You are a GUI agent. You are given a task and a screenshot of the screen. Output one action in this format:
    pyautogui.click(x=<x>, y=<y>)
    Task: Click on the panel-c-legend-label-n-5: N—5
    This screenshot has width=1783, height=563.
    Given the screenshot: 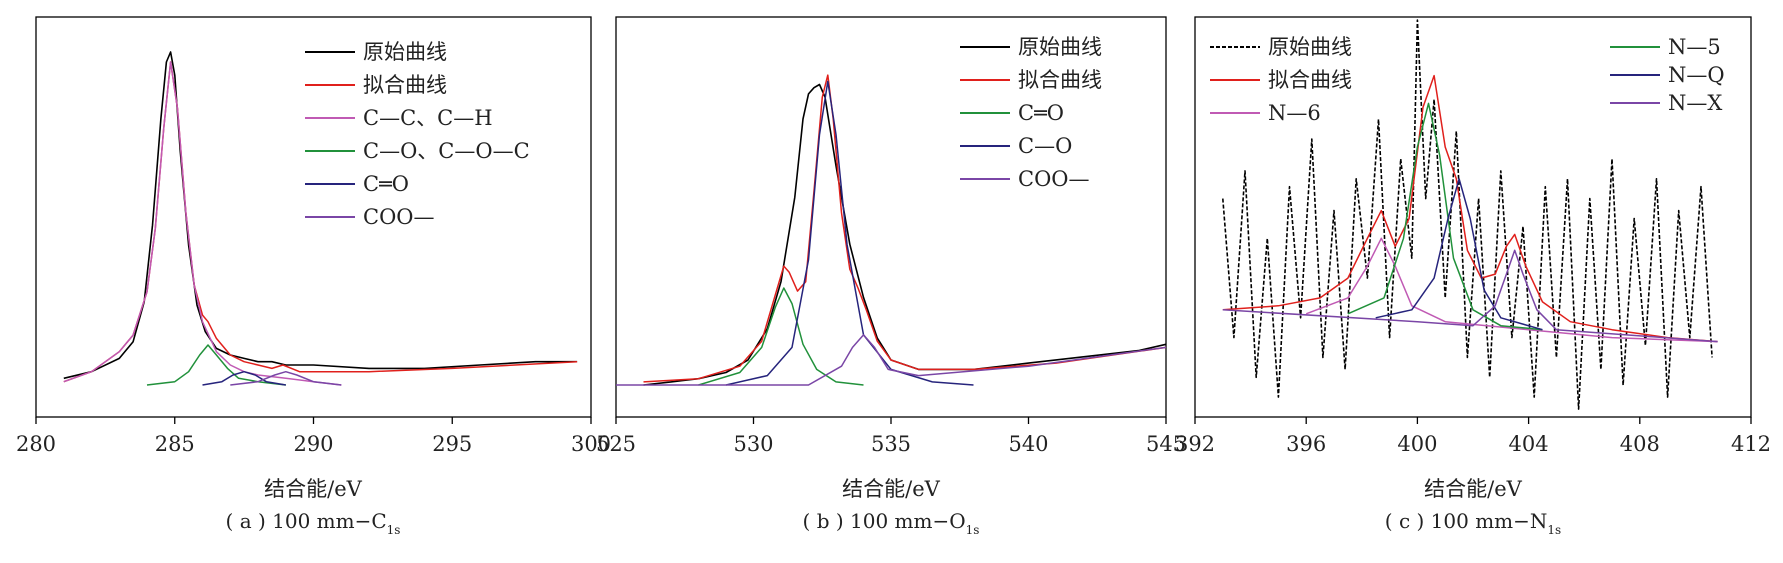 What is the action you would take?
    pyautogui.click(x=1694, y=47)
    